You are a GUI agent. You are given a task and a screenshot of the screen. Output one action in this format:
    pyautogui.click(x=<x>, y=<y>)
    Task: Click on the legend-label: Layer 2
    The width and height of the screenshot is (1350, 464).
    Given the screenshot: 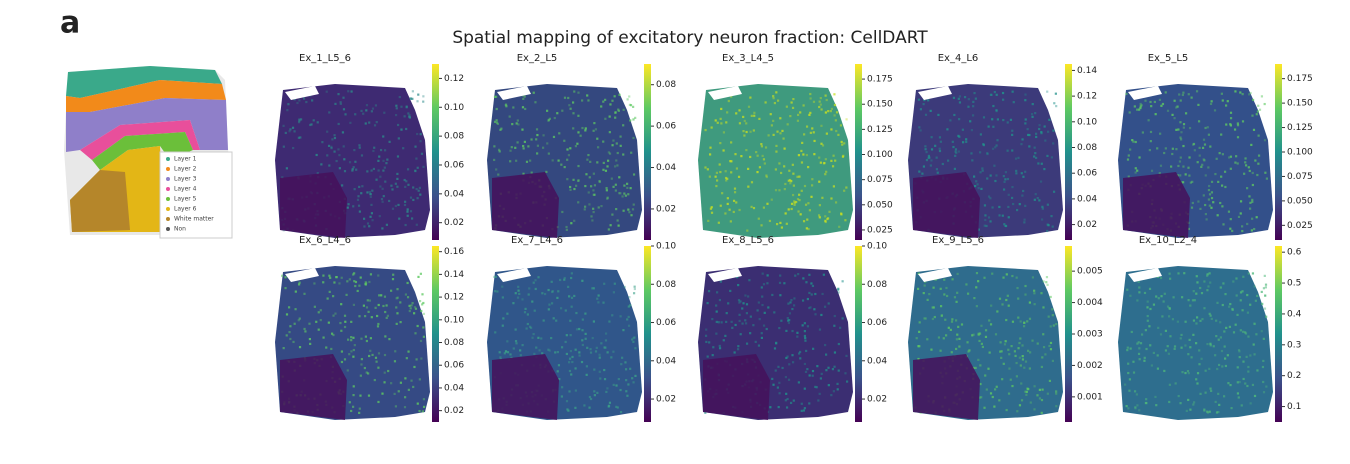 What is the action you would take?
    pyautogui.click(x=185, y=169)
    